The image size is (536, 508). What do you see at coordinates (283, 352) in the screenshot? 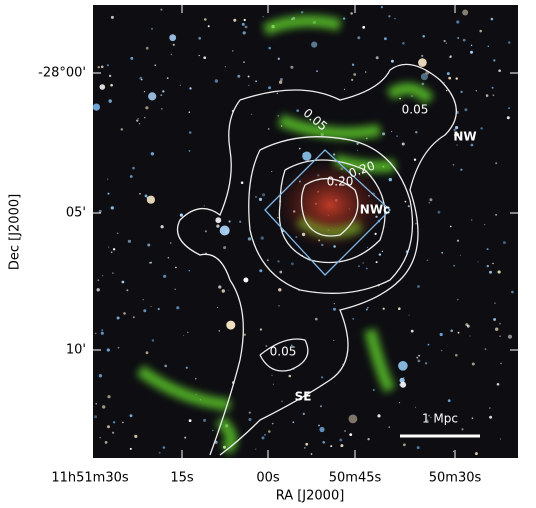
I see `contour-label: 0.05` at bounding box center [283, 352].